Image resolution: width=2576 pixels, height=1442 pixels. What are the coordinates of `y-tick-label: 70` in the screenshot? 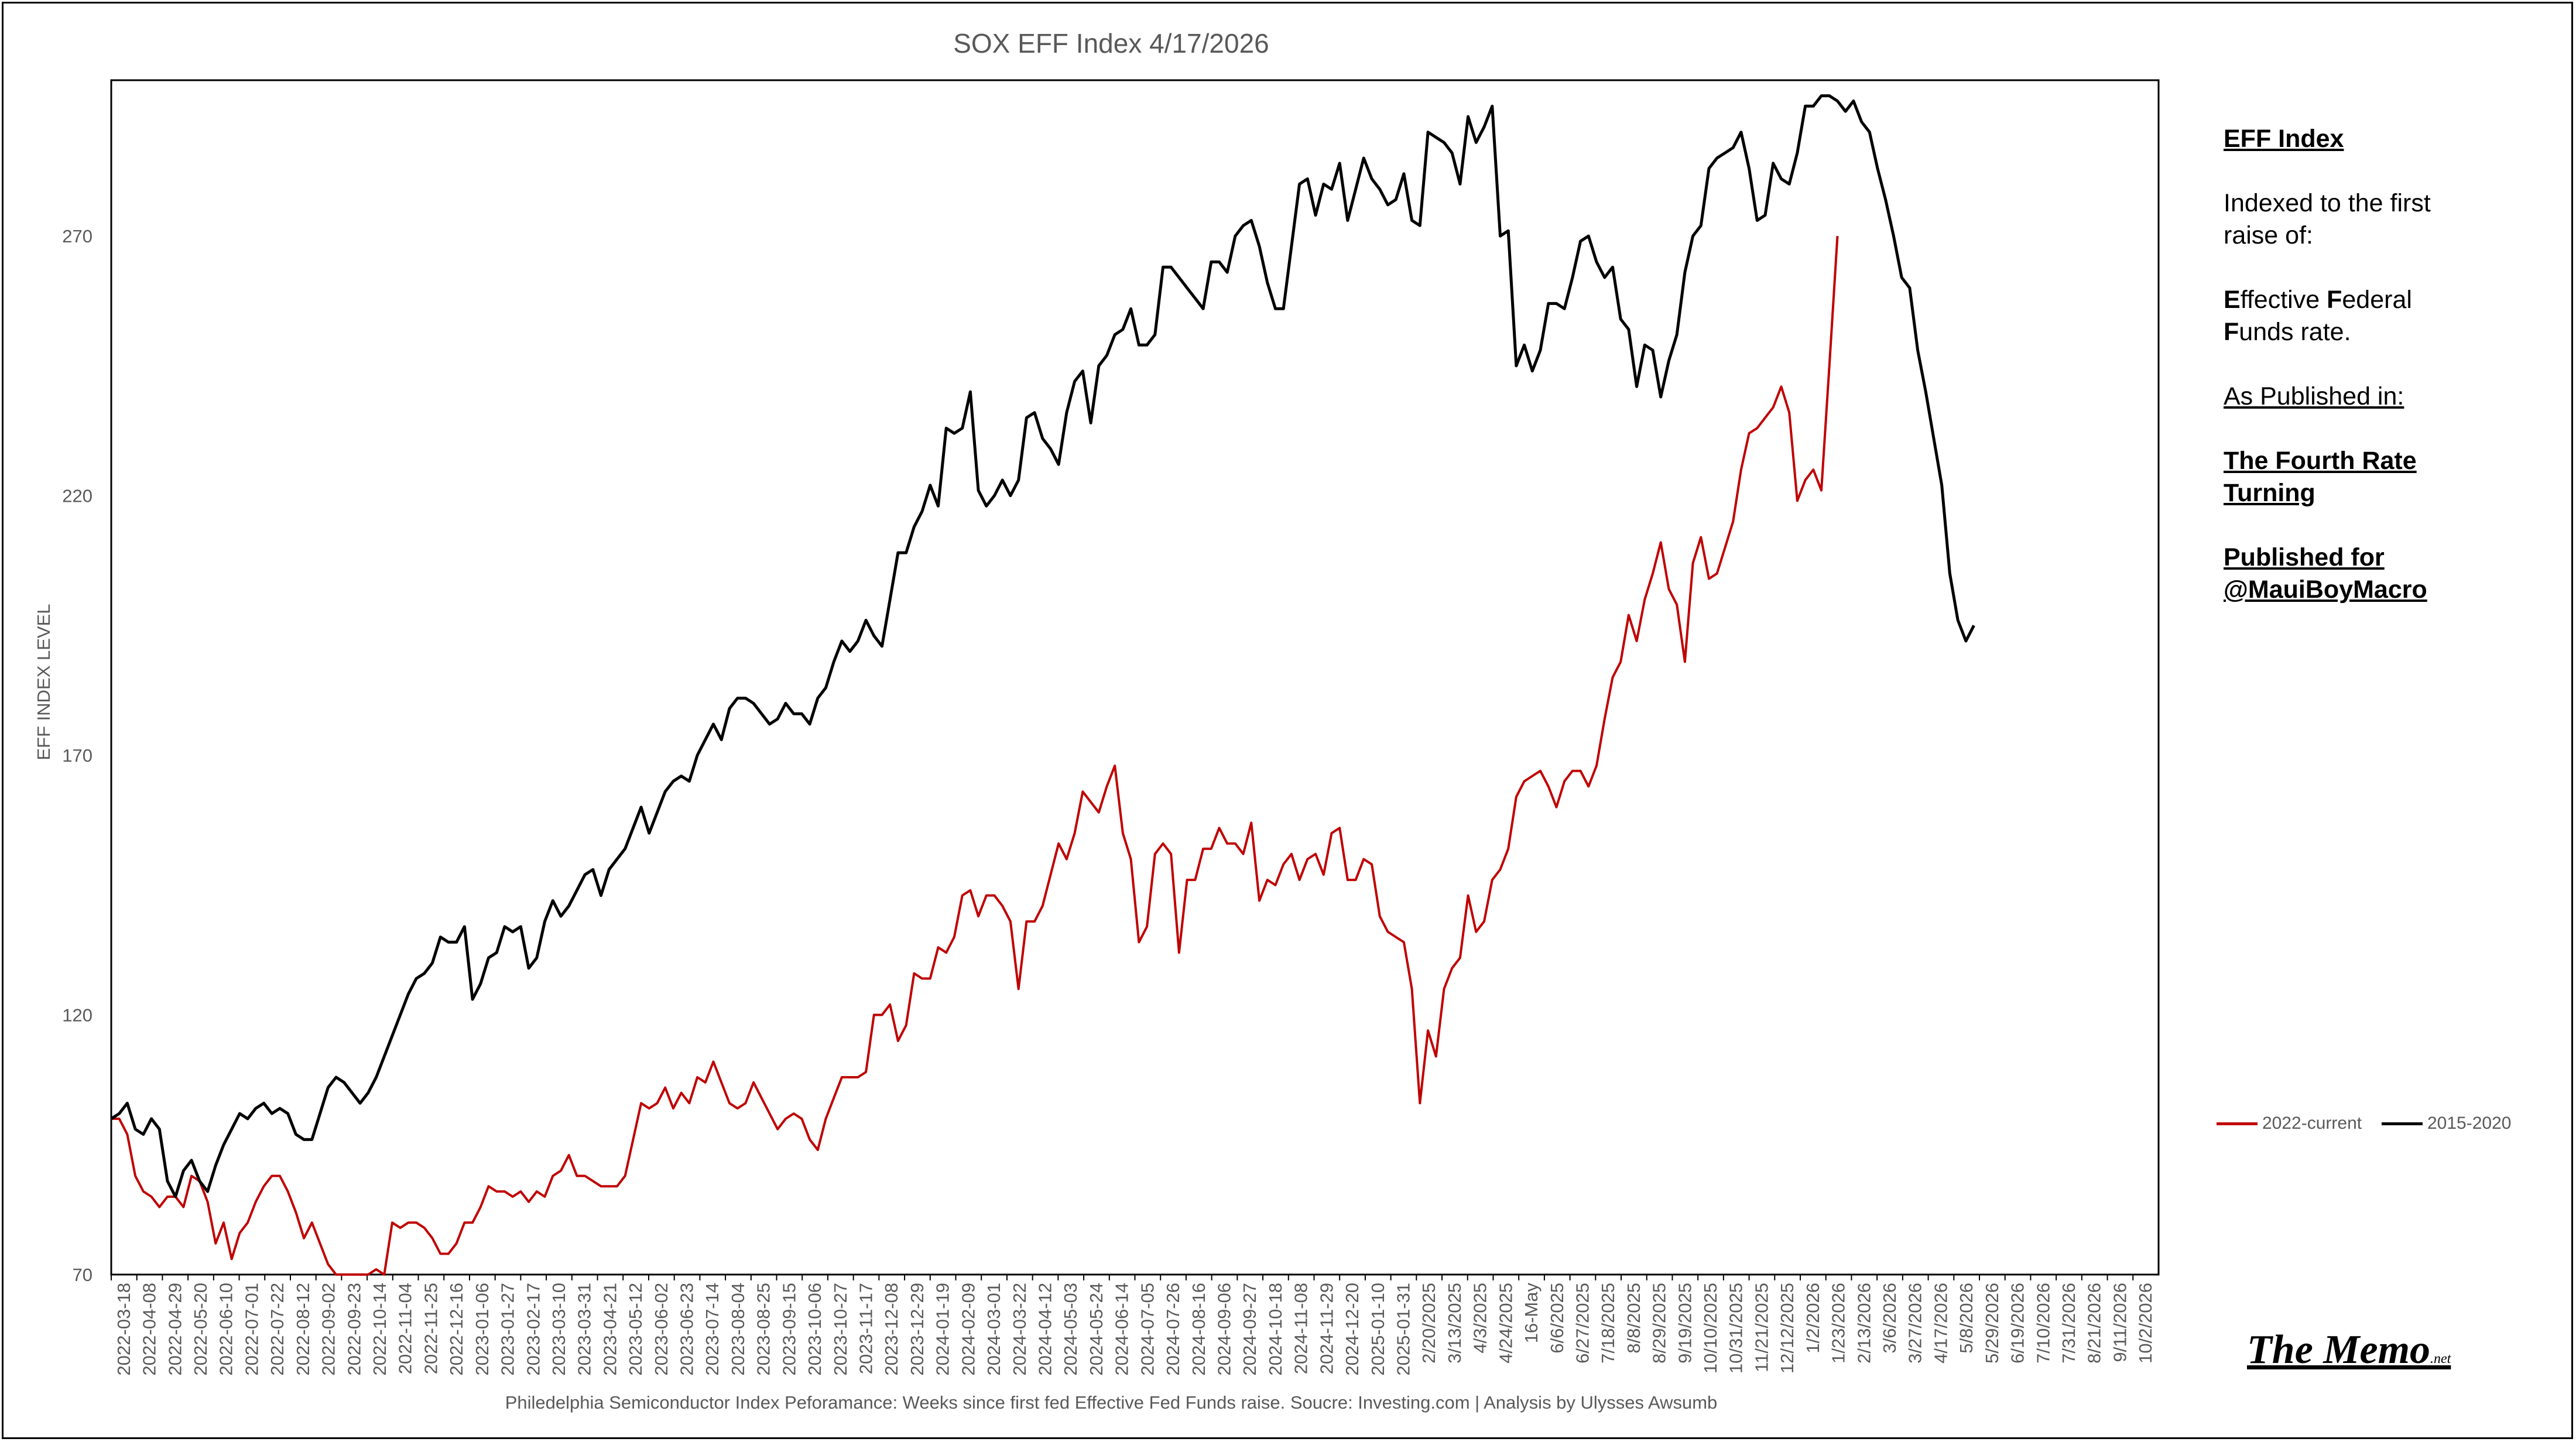 It's located at (83, 1275).